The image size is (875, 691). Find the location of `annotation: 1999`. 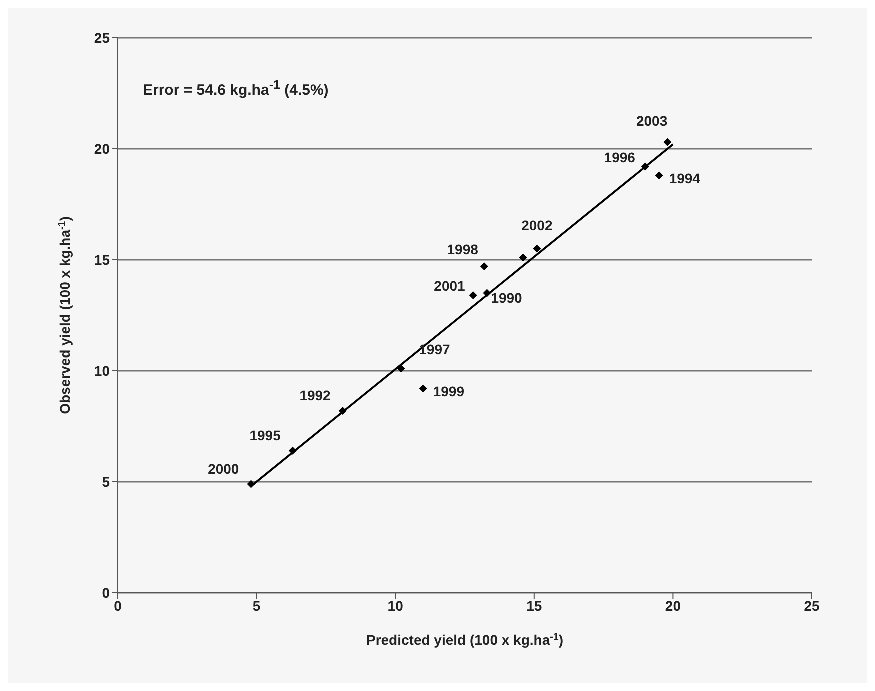

annotation: 1999 is located at coordinates (449, 391).